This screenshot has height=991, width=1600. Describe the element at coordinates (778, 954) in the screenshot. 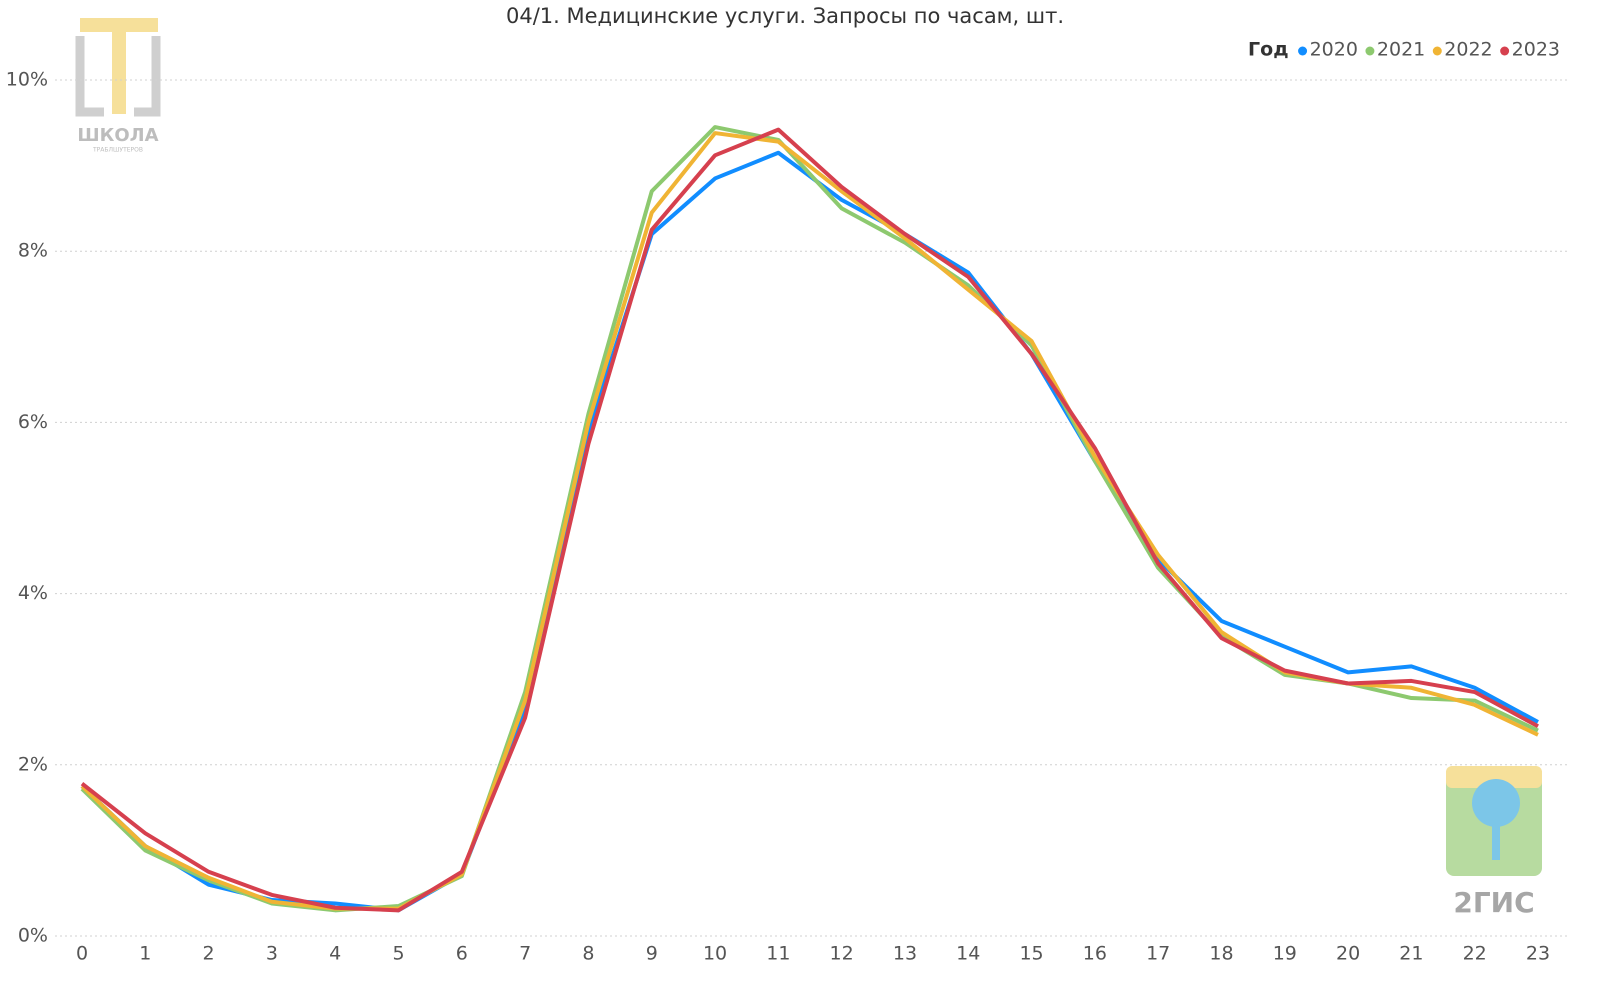

I see `x-tick-label: 11` at that location.